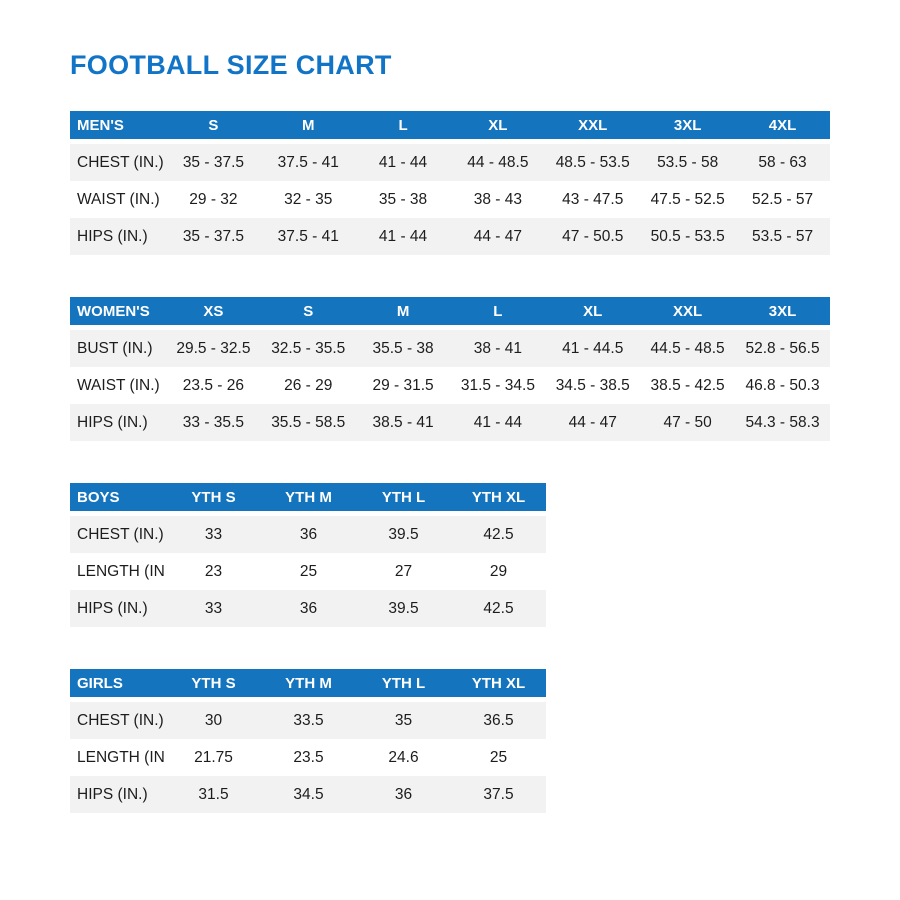  What do you see at coordinates (121, 757) in the screenshot?
I see `measurement-label: LENGTH (IN.)` at bounding box center [121, 757].